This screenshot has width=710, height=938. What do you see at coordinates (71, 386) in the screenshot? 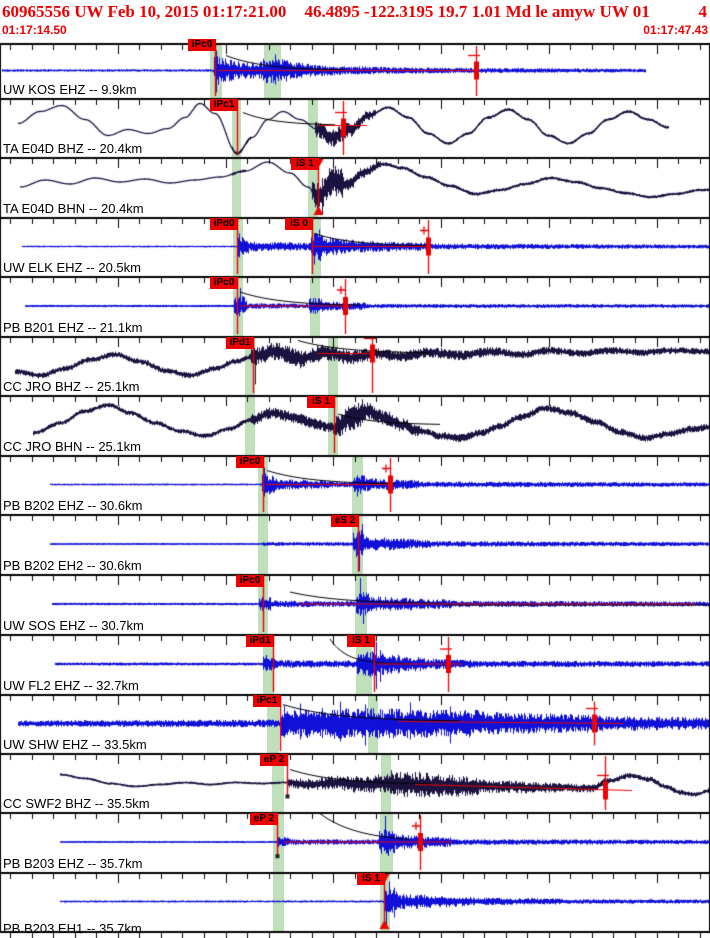
I see `trace-label: CC JRO BHZ -- 25.1km` at bounding box center [71, 386].